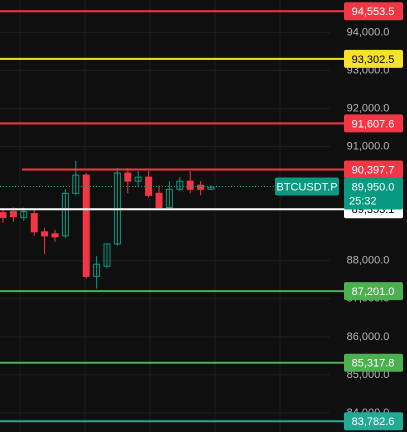 This screenshot has height=432, width=407. What do you see at coordinates (368, 261) in the screenshot?
I see `y-tick-label: 88,000.0` at bounding box center [368, 261].